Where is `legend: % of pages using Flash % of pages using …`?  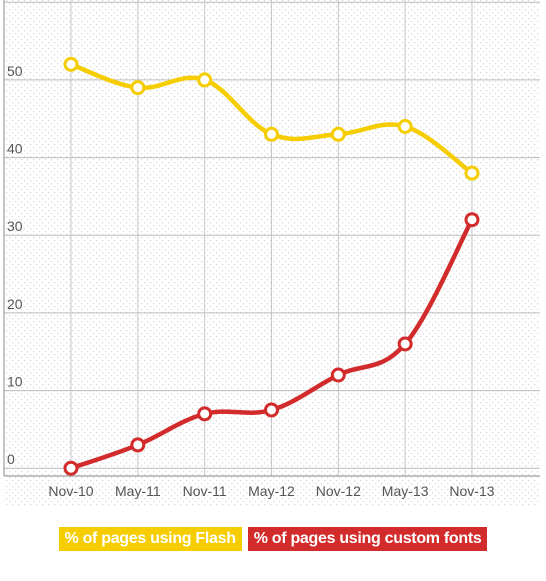 legend: % of pages using Flash % of pages using … is located at coordinates (273, 539).